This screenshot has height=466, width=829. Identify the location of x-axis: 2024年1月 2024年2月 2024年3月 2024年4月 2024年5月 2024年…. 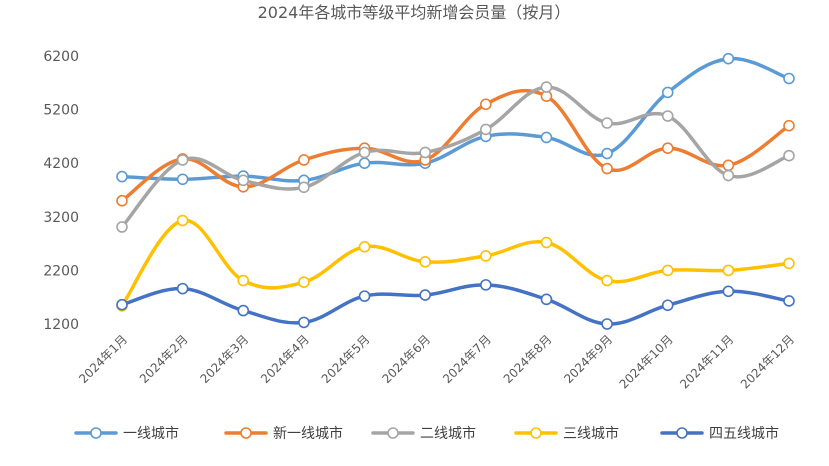
(436, 361).